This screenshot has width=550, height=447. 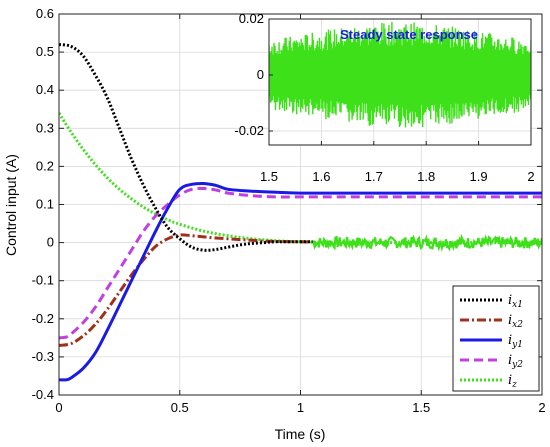 I want to click on inset-x-tick-label: 1.6, so click(x=321, y=176).